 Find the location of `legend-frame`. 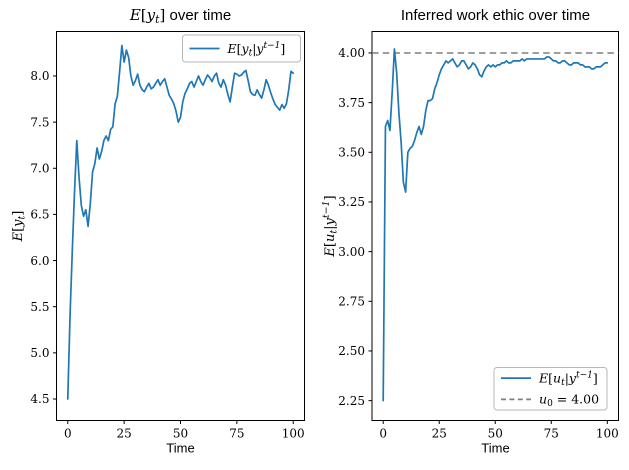

legend-frame is located at coordinates (241, 48).